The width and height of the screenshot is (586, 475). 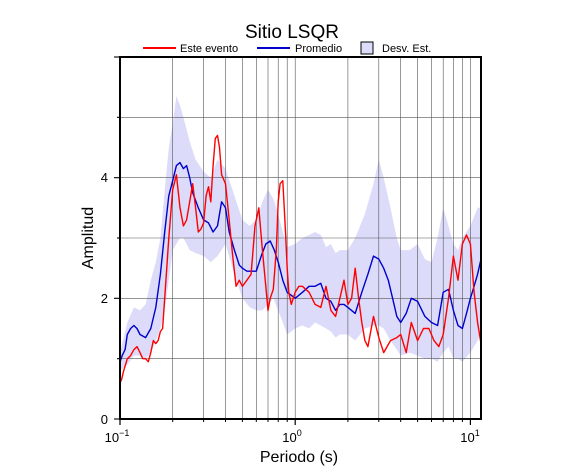 What do you see at coordinates (88, 238) in the screenshot?
I see `y-axis-label: Amplitud` at bounding box center [88, 238].